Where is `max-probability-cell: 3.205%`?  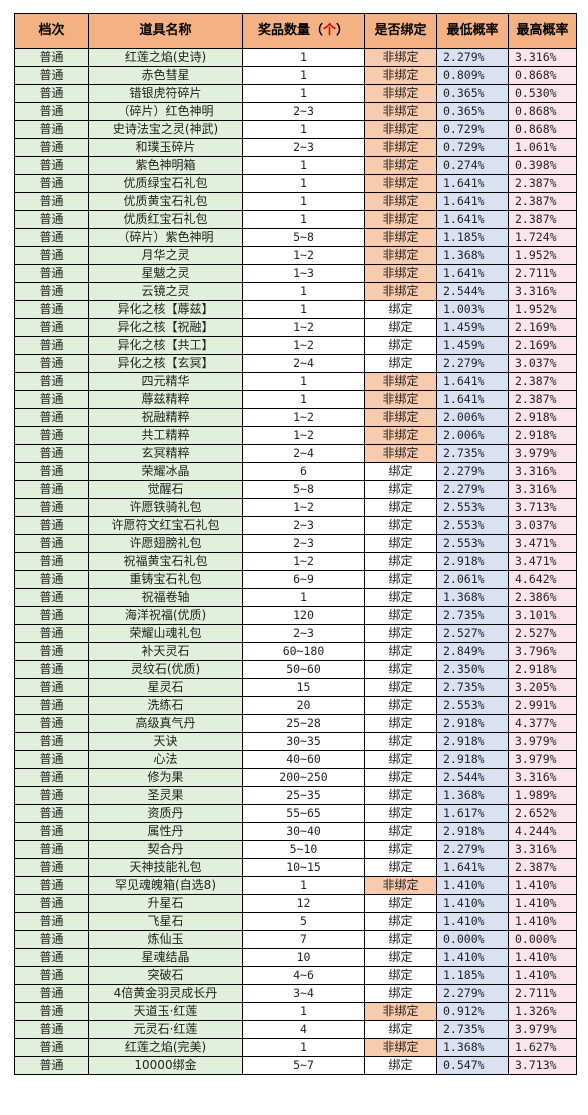 max-probability-cell: 3.205% is located at coordinates (542, 687).